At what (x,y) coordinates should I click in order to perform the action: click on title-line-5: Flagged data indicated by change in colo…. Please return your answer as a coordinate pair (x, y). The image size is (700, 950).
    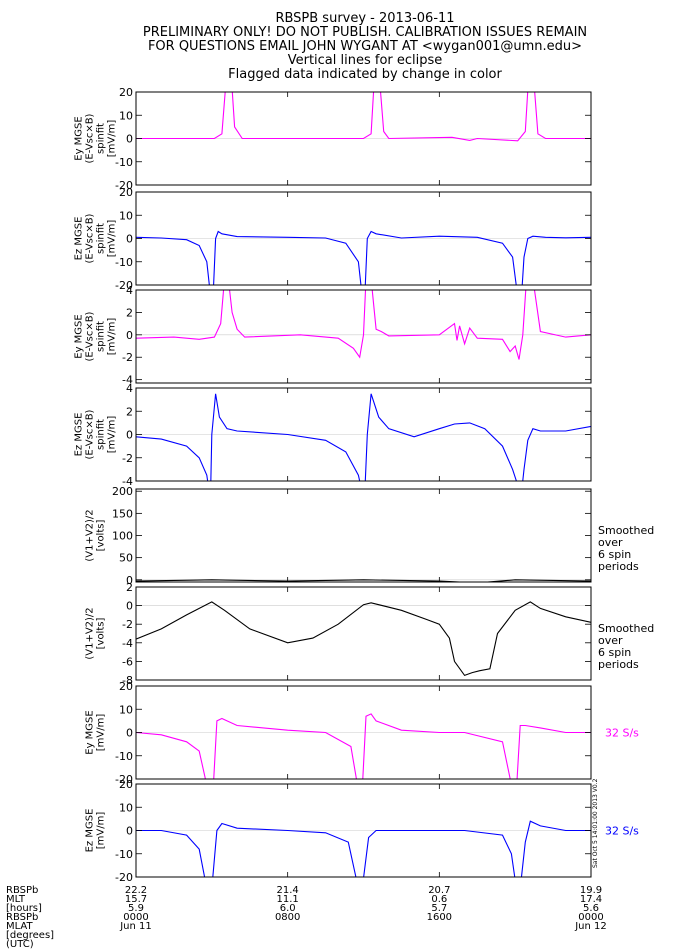
    Looking at the image, I should click on (365, 74).